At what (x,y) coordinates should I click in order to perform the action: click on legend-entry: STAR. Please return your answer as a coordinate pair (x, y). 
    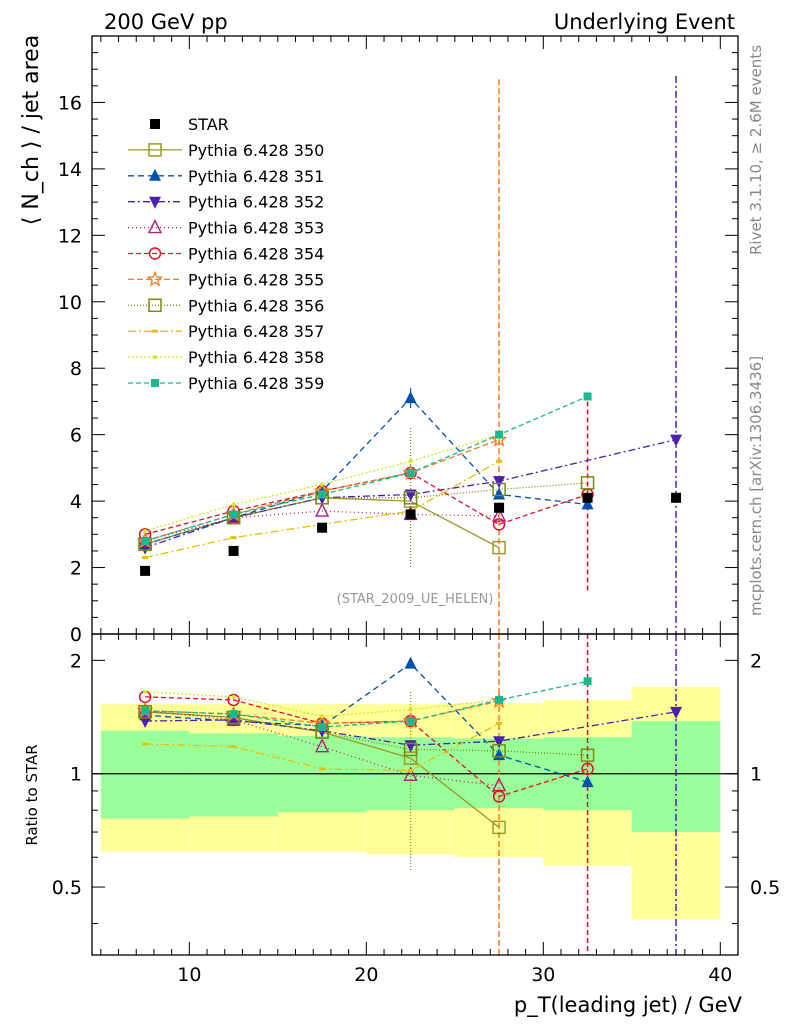
    Looking at the image, I should click on (208, 124).